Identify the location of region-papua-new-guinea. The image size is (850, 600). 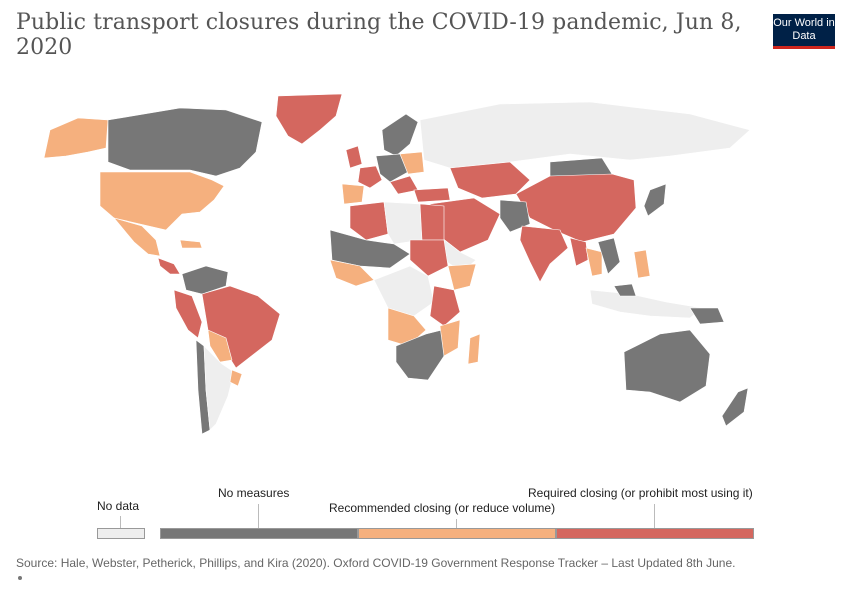
(707, 316).